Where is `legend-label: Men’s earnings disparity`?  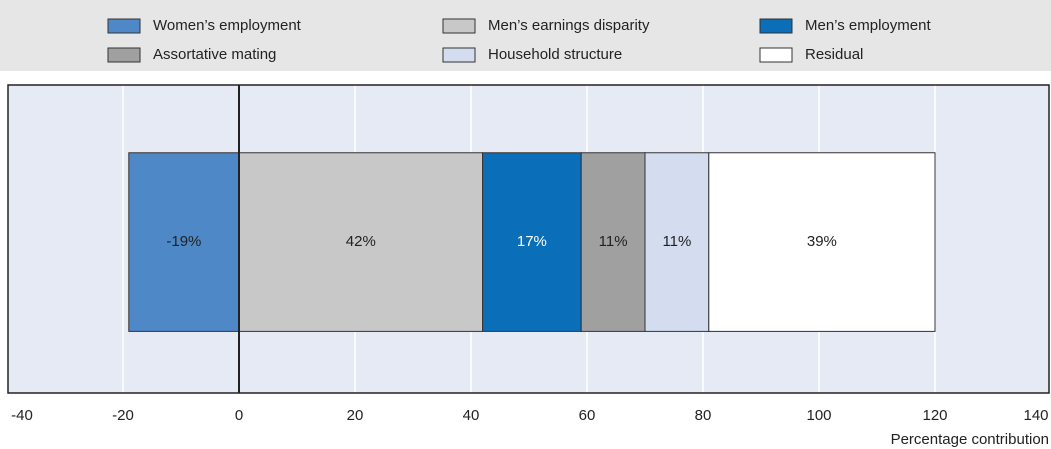
legend-label: Men’s earnings disparity is located at coordinates (569, 25).